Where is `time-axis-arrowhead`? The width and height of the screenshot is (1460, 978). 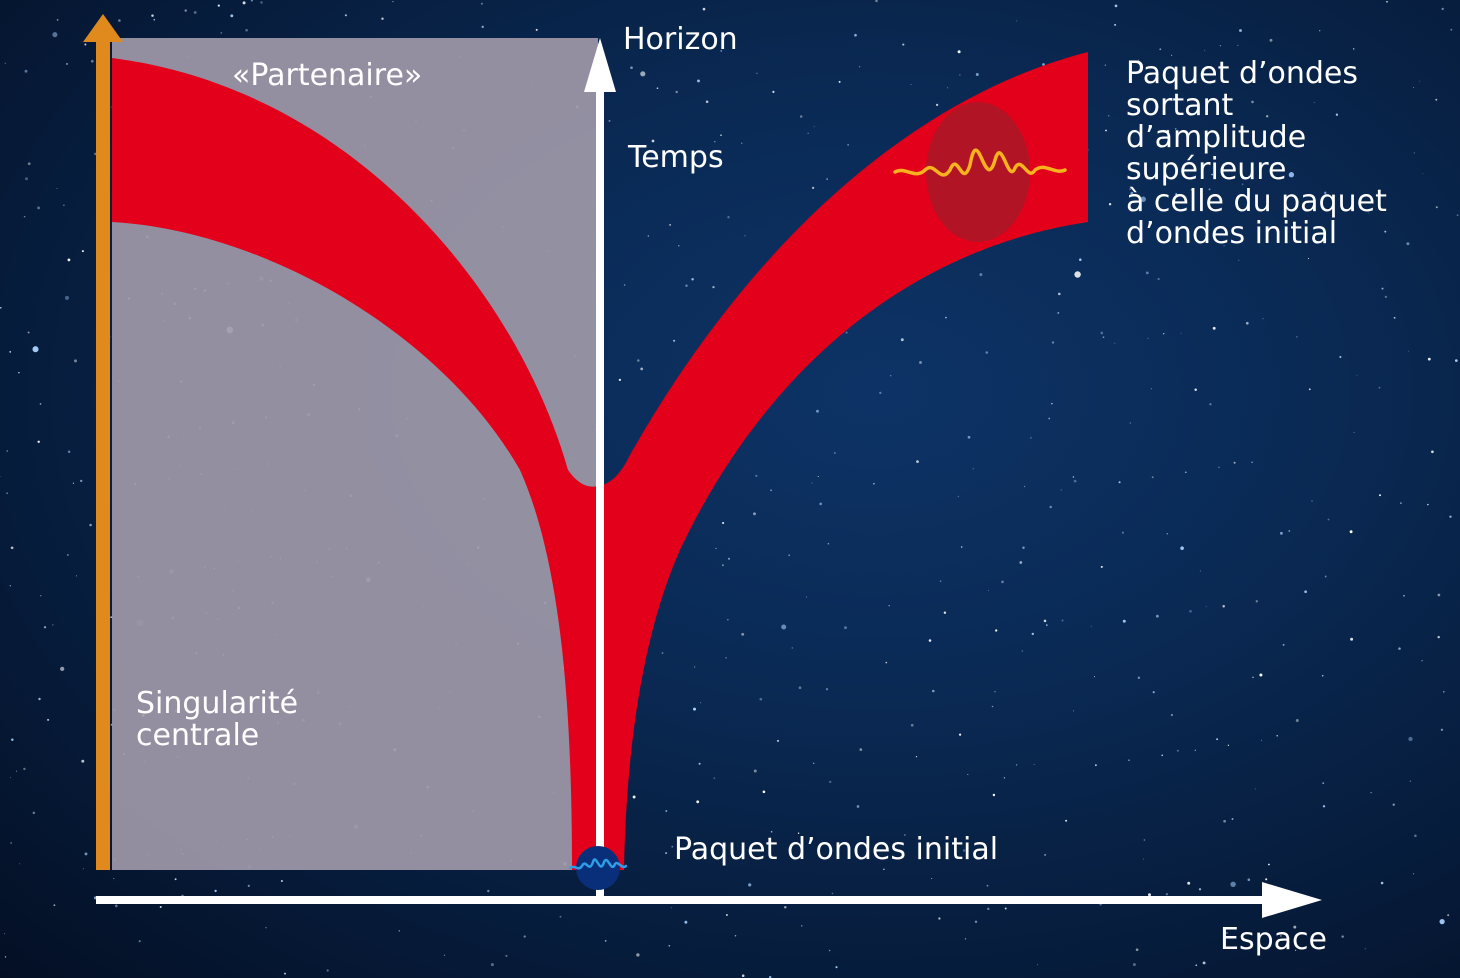
time-axis-arrowhead is located at coordinates (600, 65).